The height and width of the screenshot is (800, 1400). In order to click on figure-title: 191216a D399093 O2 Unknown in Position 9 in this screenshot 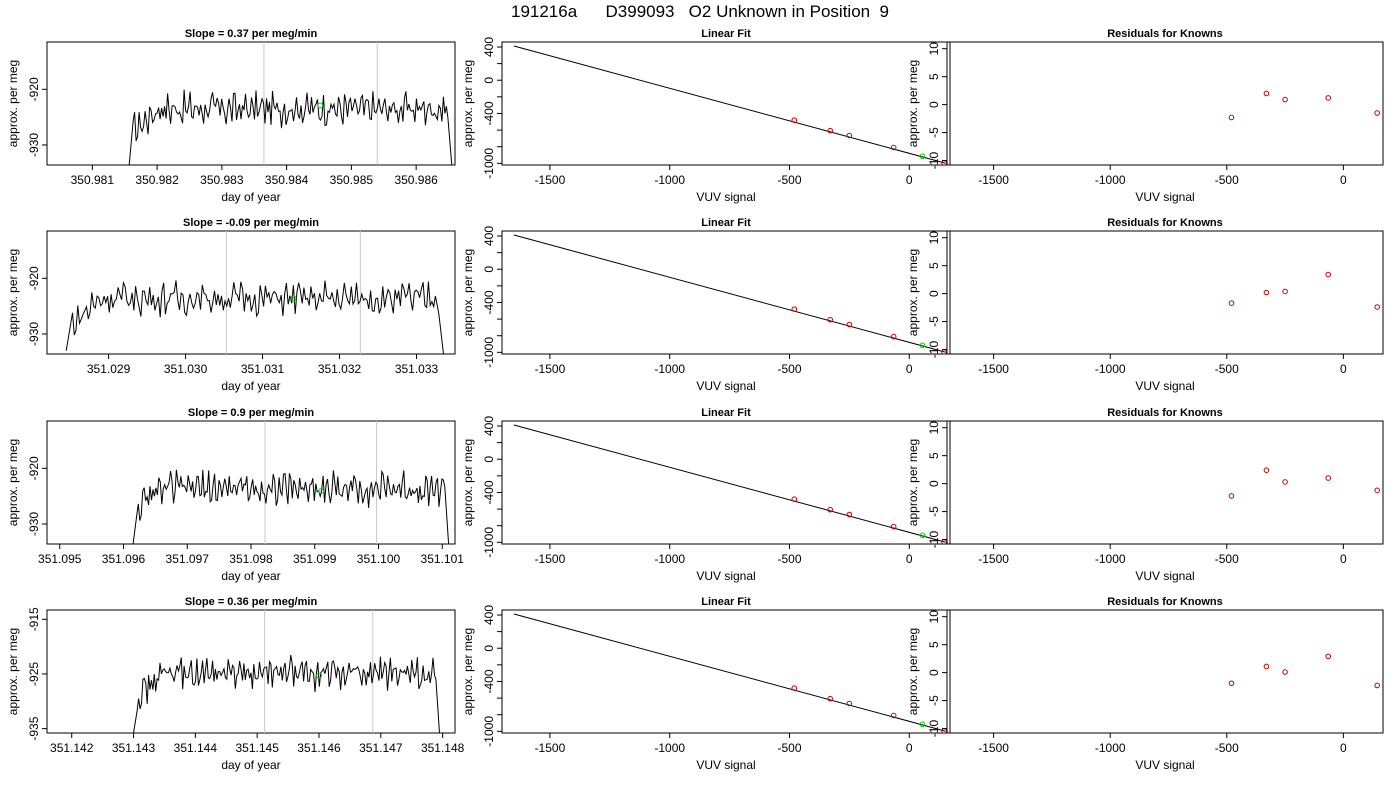, I will do `click(700, 11)`.